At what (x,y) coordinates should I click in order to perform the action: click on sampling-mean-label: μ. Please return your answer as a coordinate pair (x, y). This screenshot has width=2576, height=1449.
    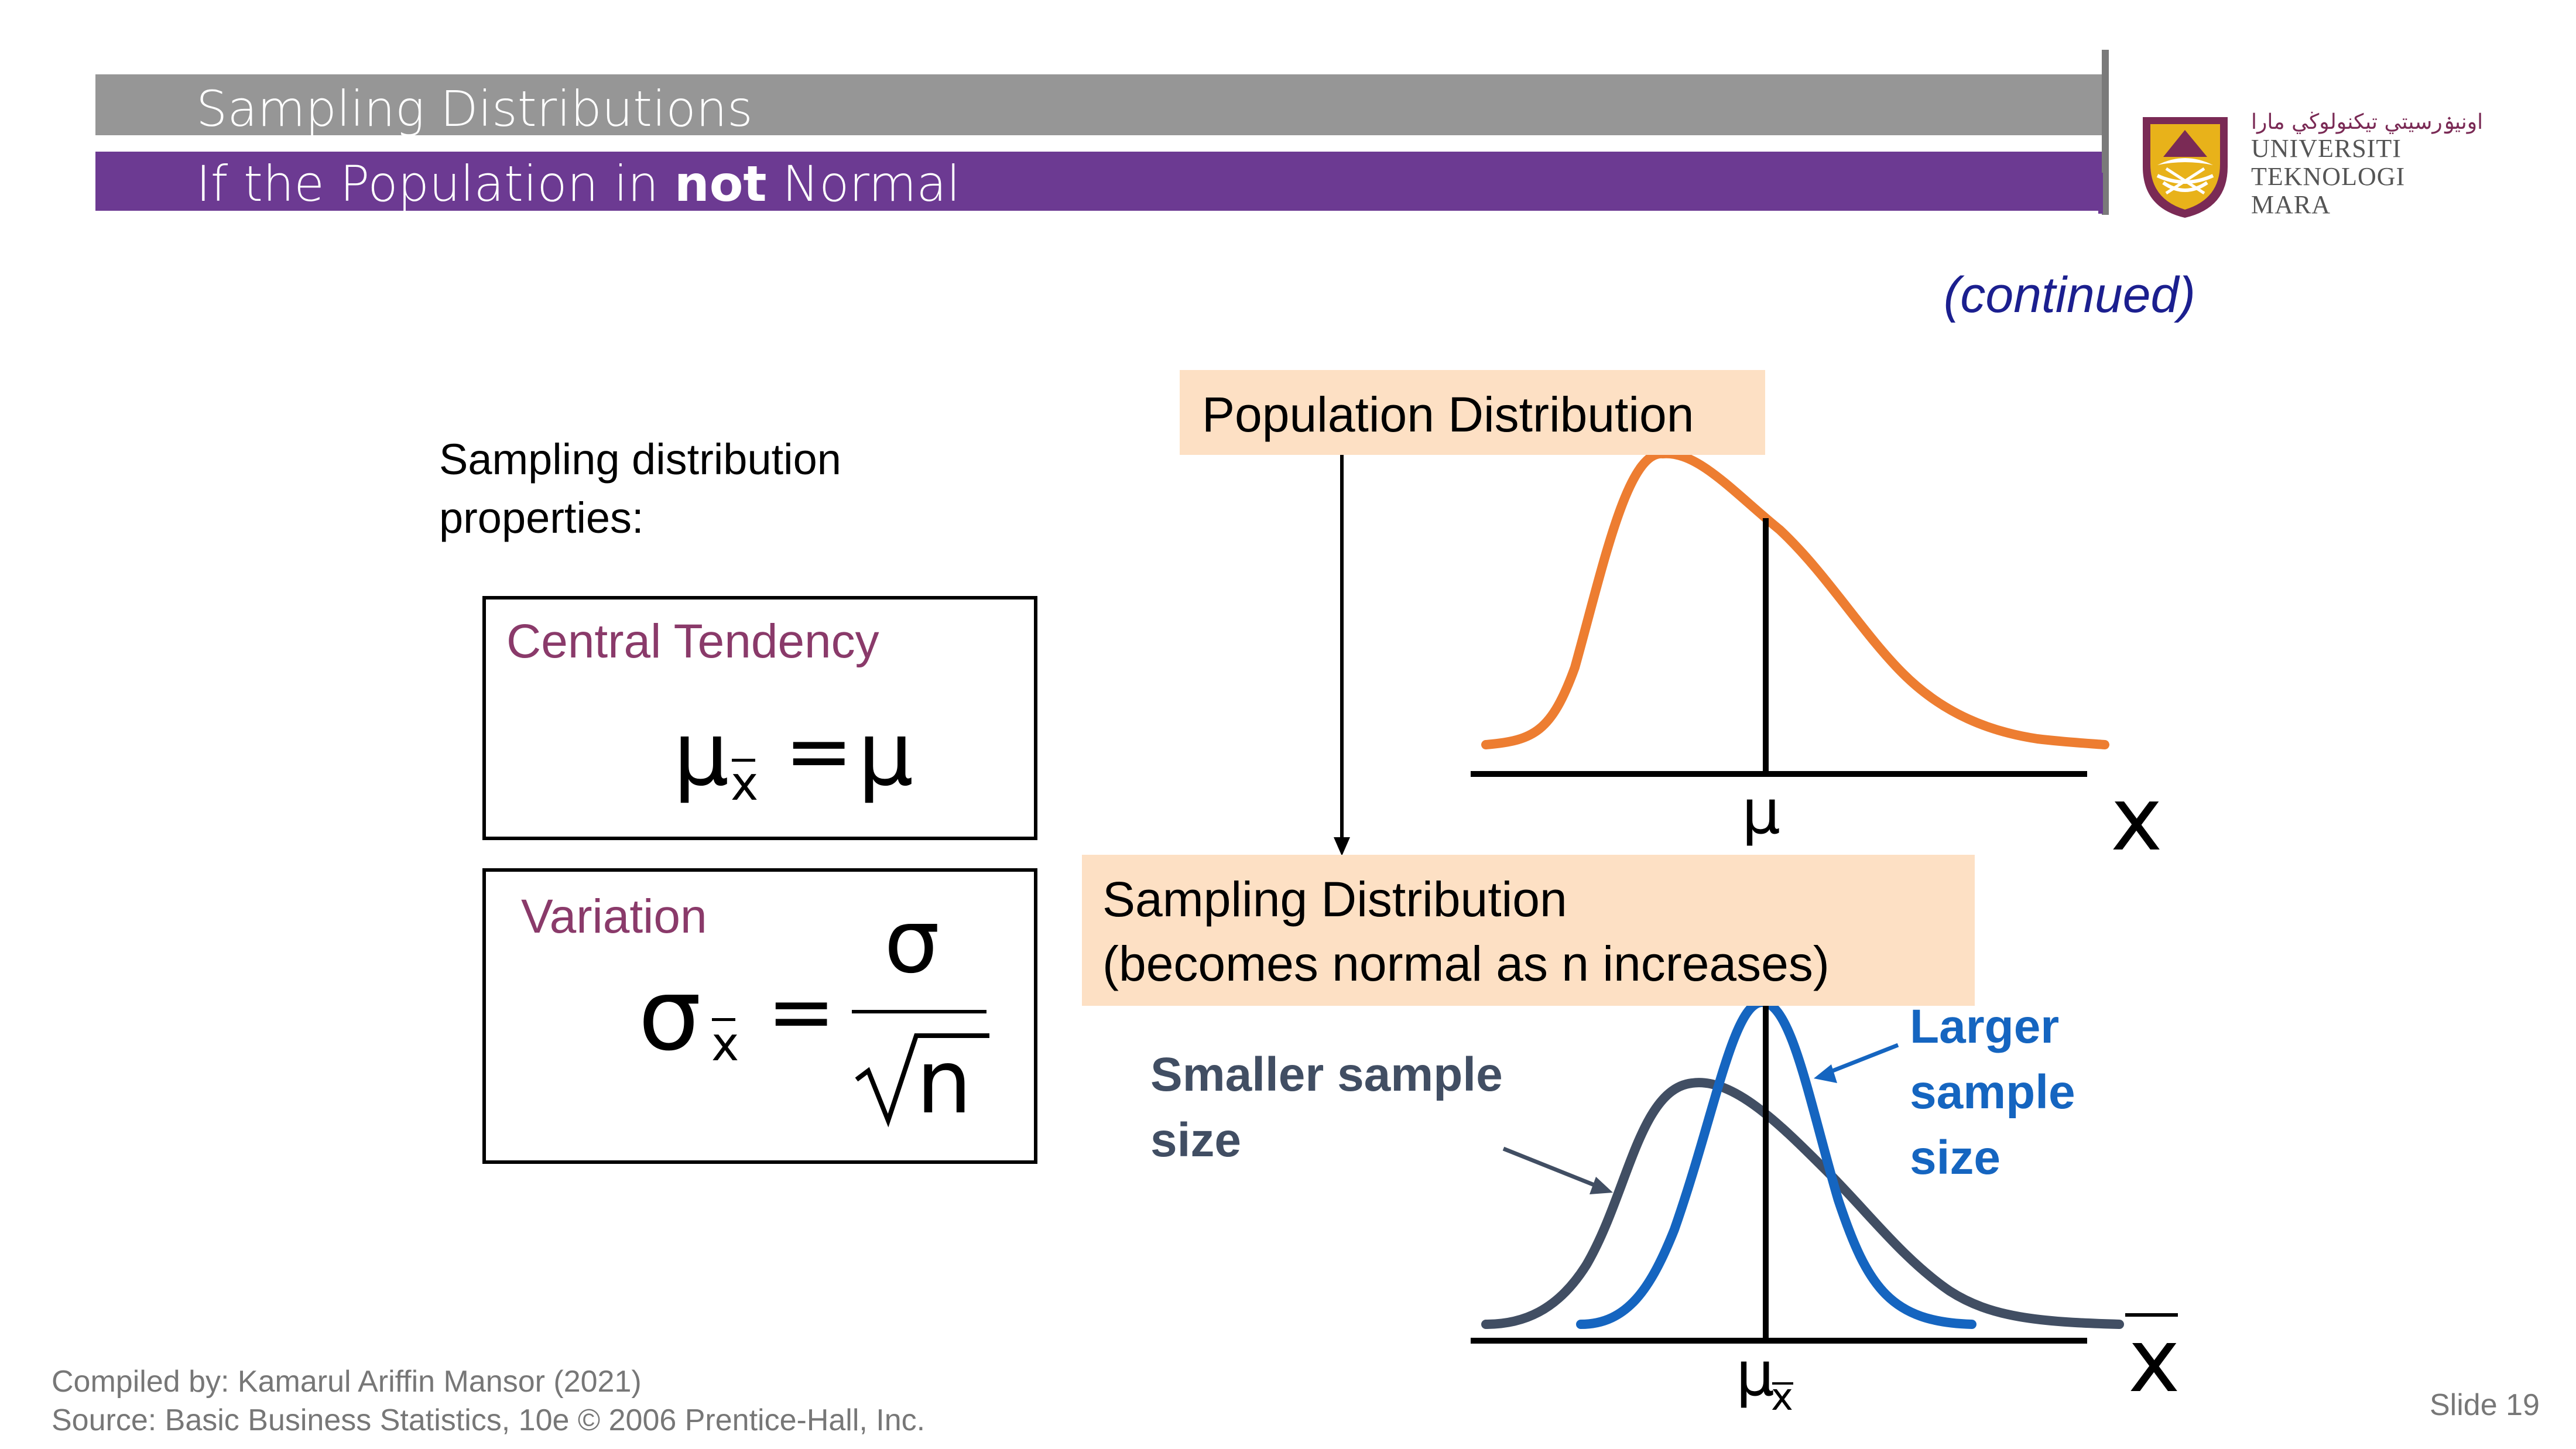
    Looking at the image, I should click on (1755, 1374).